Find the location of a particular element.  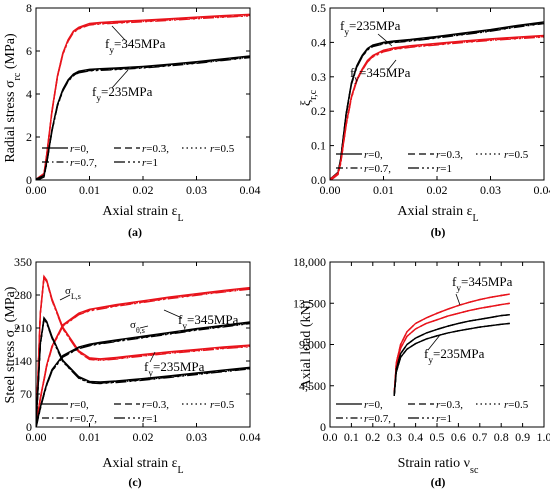

y-tick-label: 140 is located at coordinates (23, 361).